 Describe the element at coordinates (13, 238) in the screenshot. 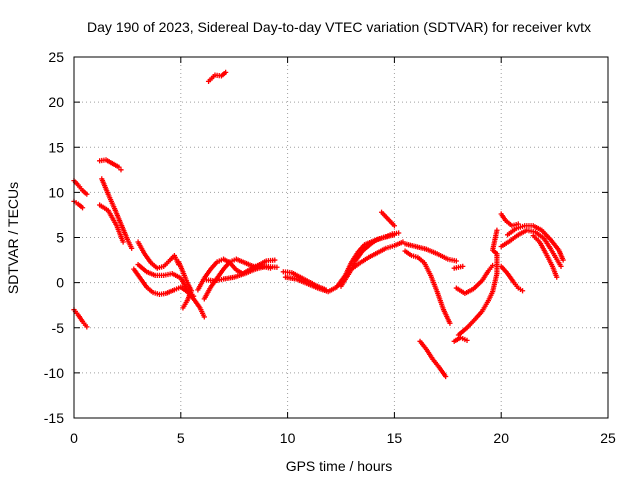

I see `y-axis-label: SDTVAR / TECUs` at that location.